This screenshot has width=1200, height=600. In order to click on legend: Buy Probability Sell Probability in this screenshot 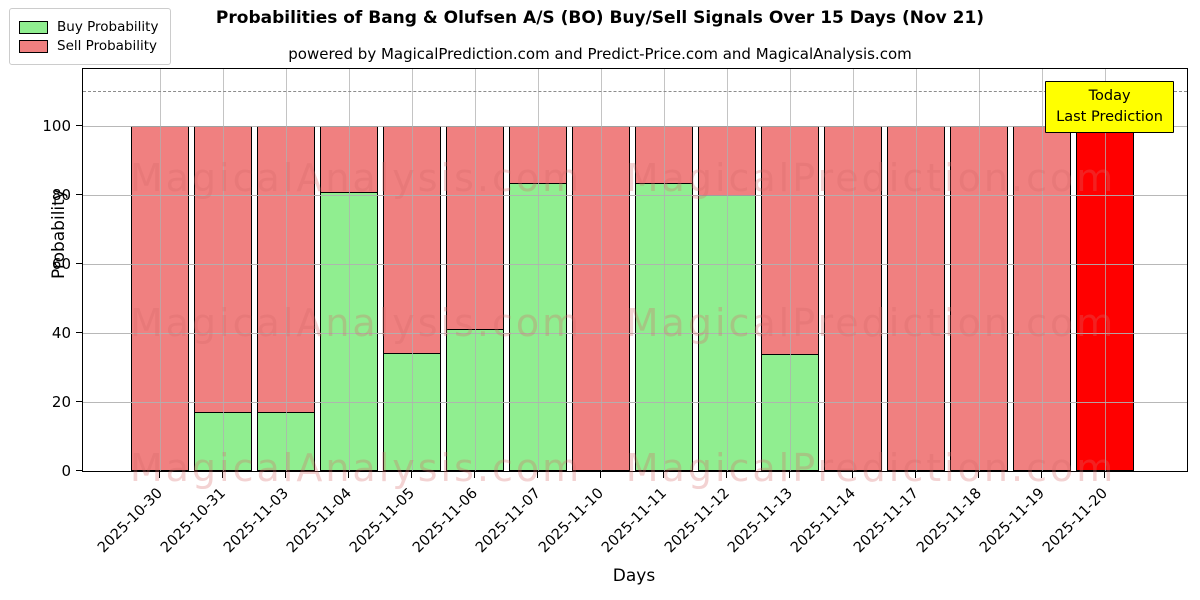, I will do `click(90, 36)`.